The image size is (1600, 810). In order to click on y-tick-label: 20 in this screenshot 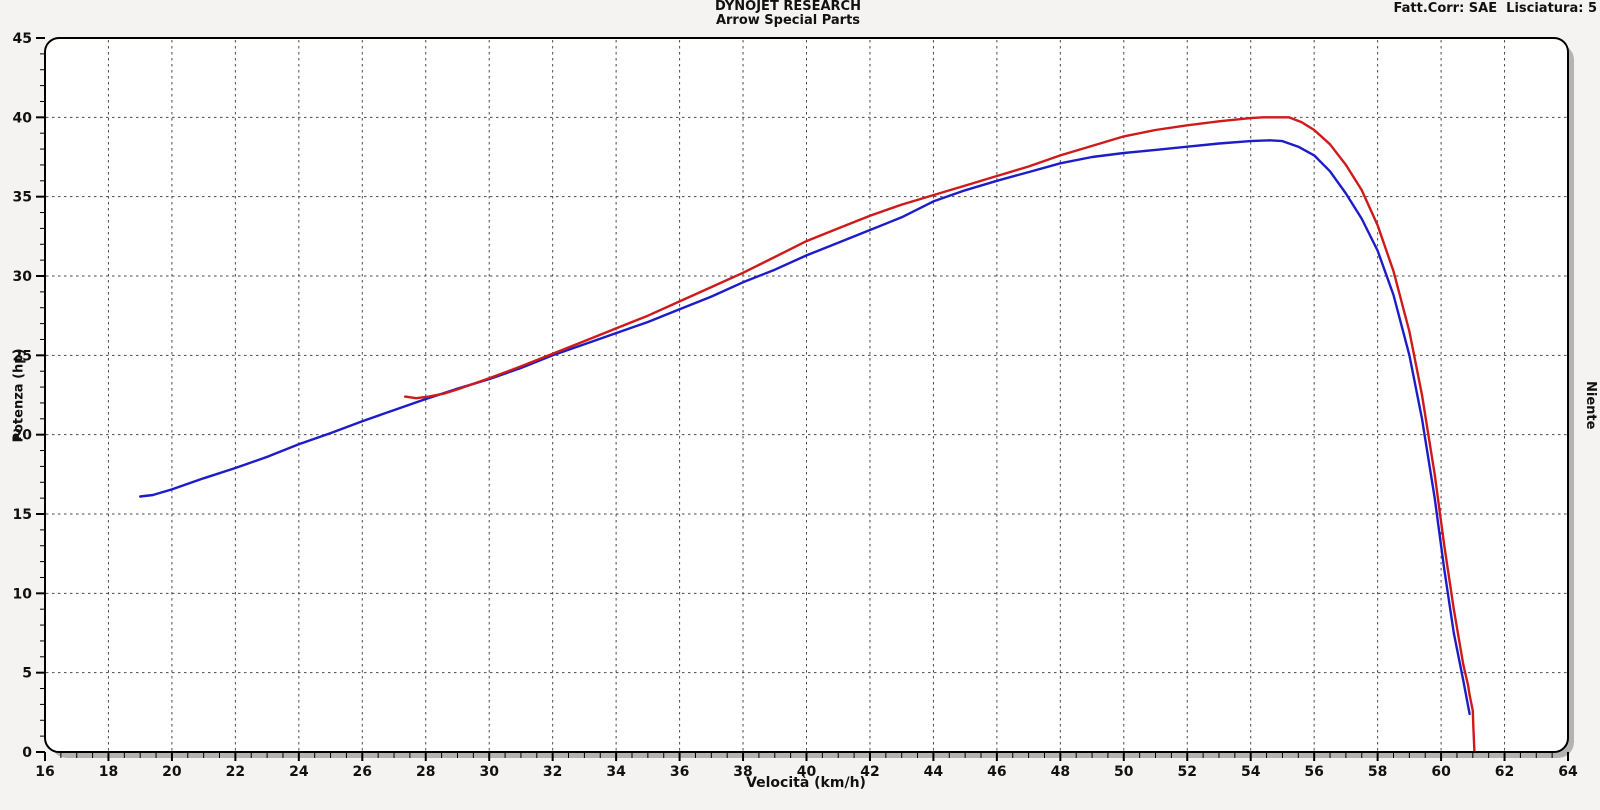, I will do `click(23, 436)`.